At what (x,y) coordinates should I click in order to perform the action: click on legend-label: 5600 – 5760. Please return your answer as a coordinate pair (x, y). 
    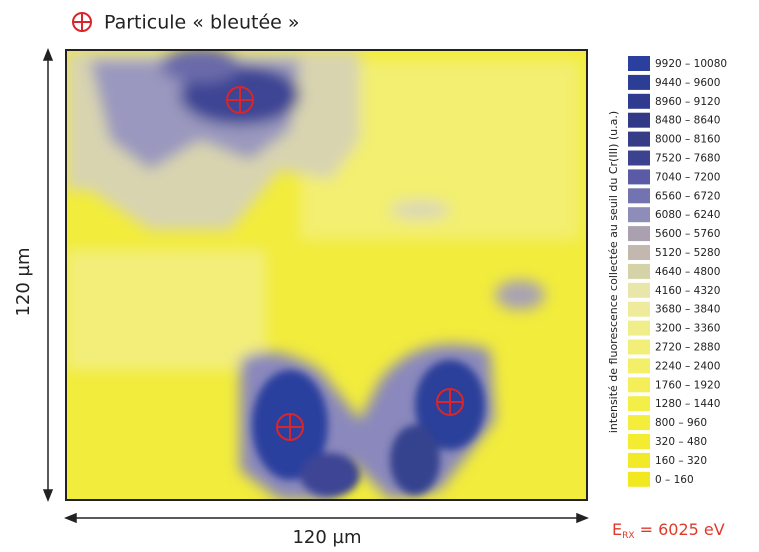
    Looking at the image, I should click on (687, 234).